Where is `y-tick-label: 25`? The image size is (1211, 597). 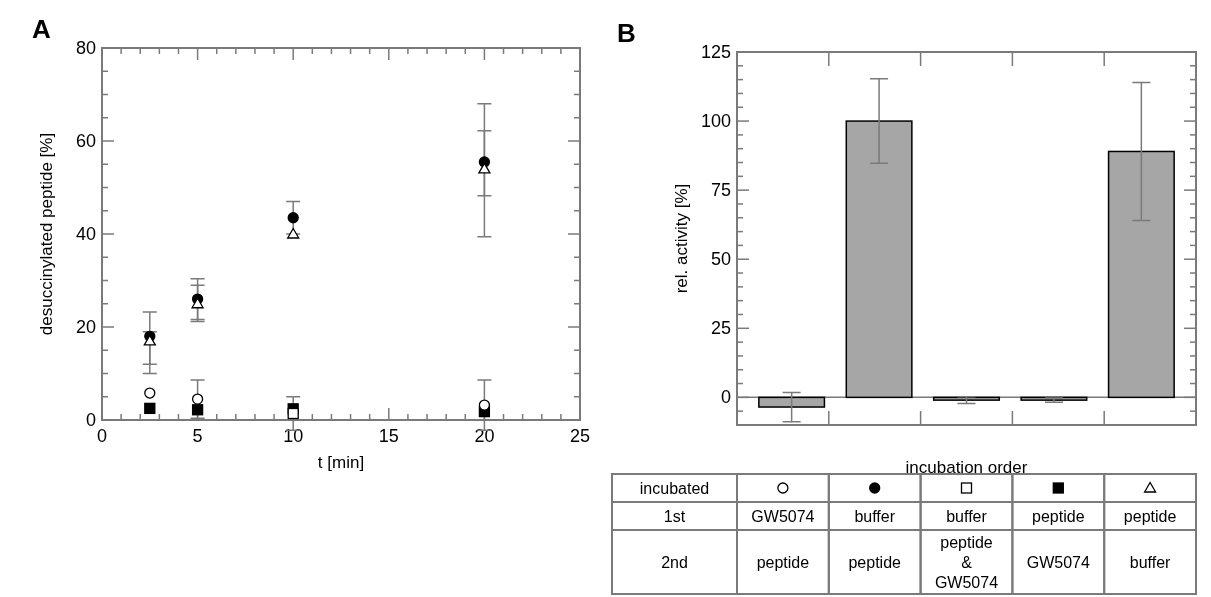
y-tick-label: 25 is located at coordinates (720, 328).